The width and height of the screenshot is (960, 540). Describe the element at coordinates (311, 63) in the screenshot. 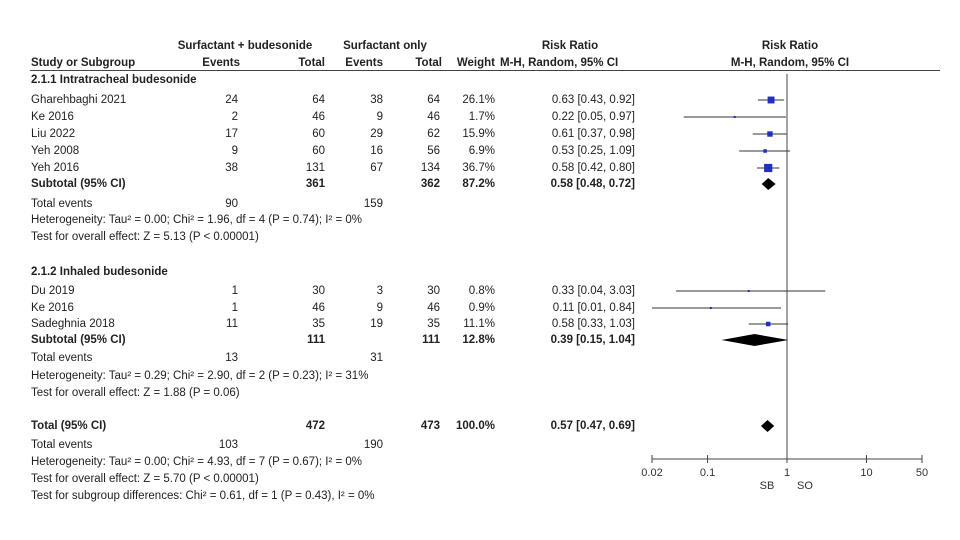

I see `total1-header: Total` at that location.